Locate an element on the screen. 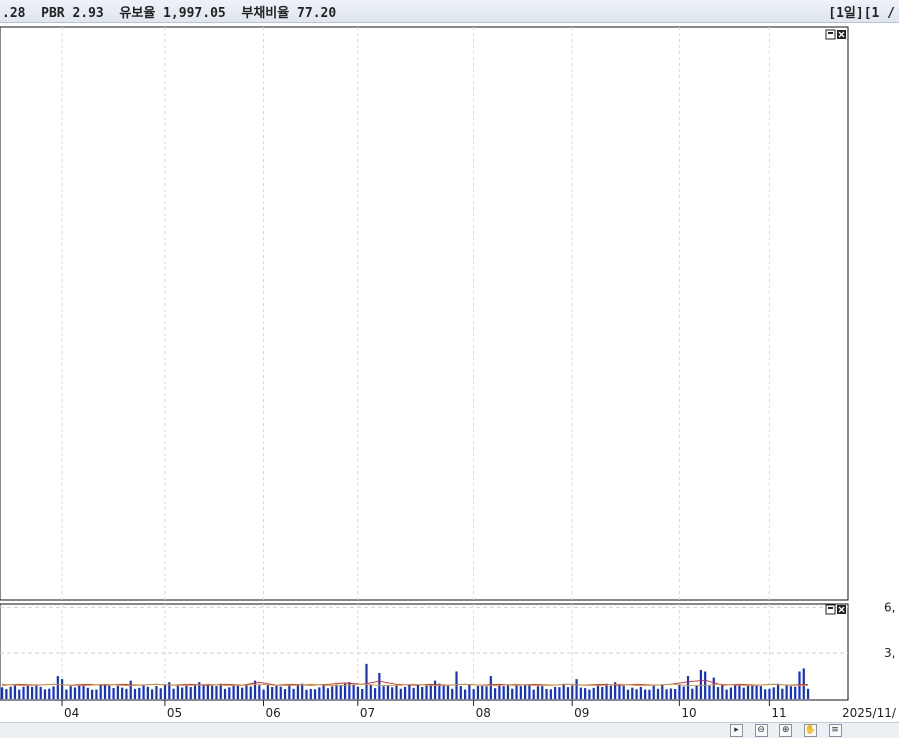 Image resolution: width=899 pixels, height=743 pixels. volume-tick-label: 6, is located at coordinates (889, 607).